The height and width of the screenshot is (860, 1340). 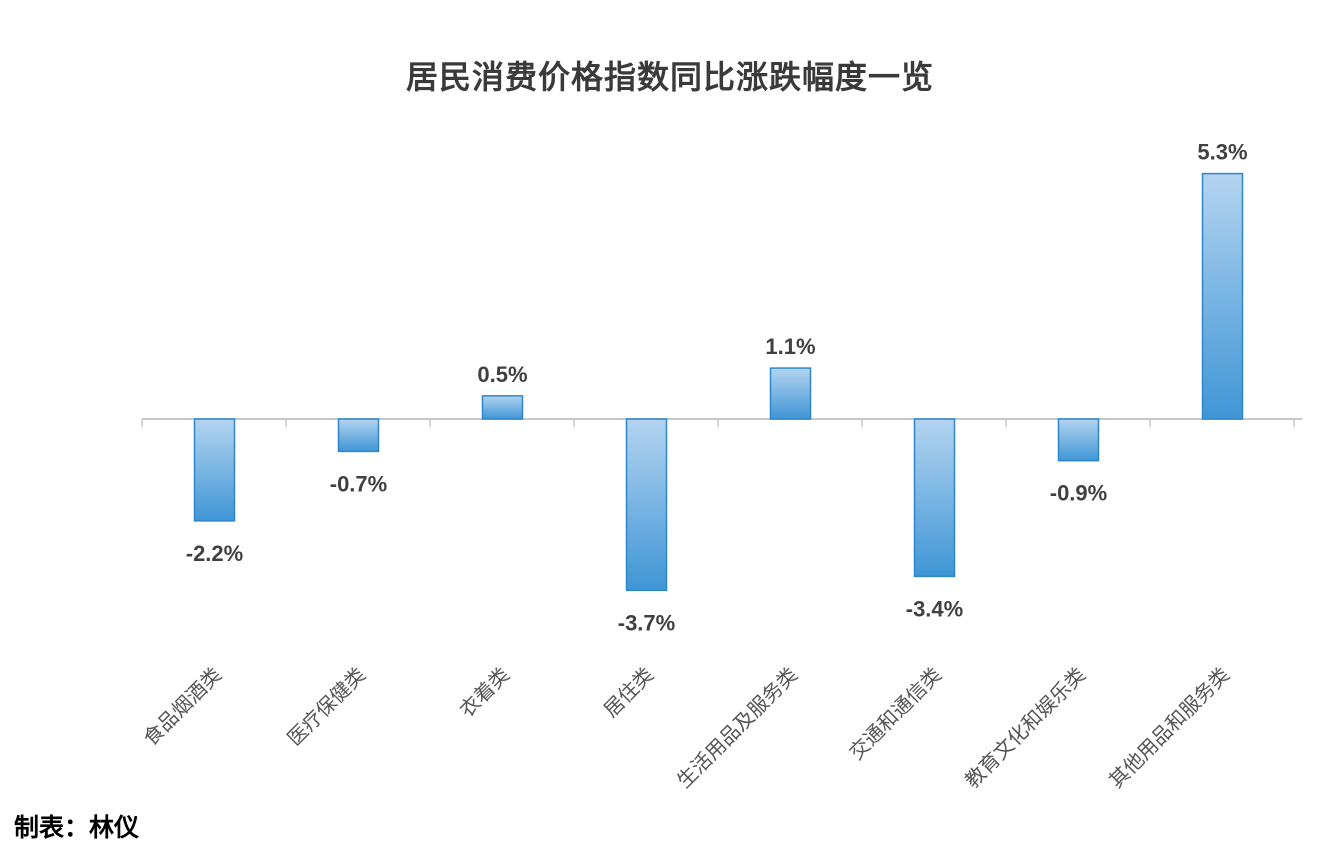 What do you see at coordinates (628, 692) in the screenshot?
I see `category-label-4: 居住类` at bounding box center [628, 692].